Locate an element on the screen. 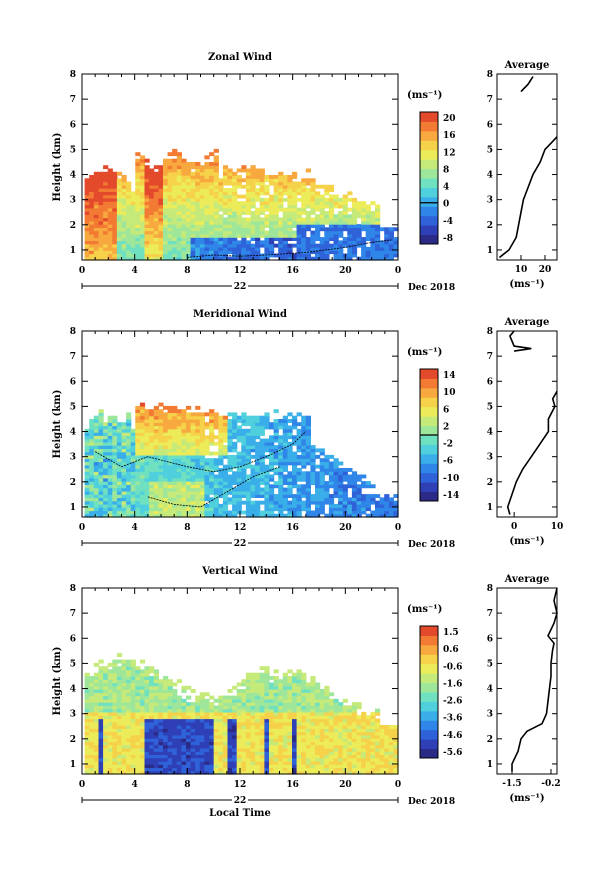  x-tick-label: 8 is located at coordinates (187, 271).